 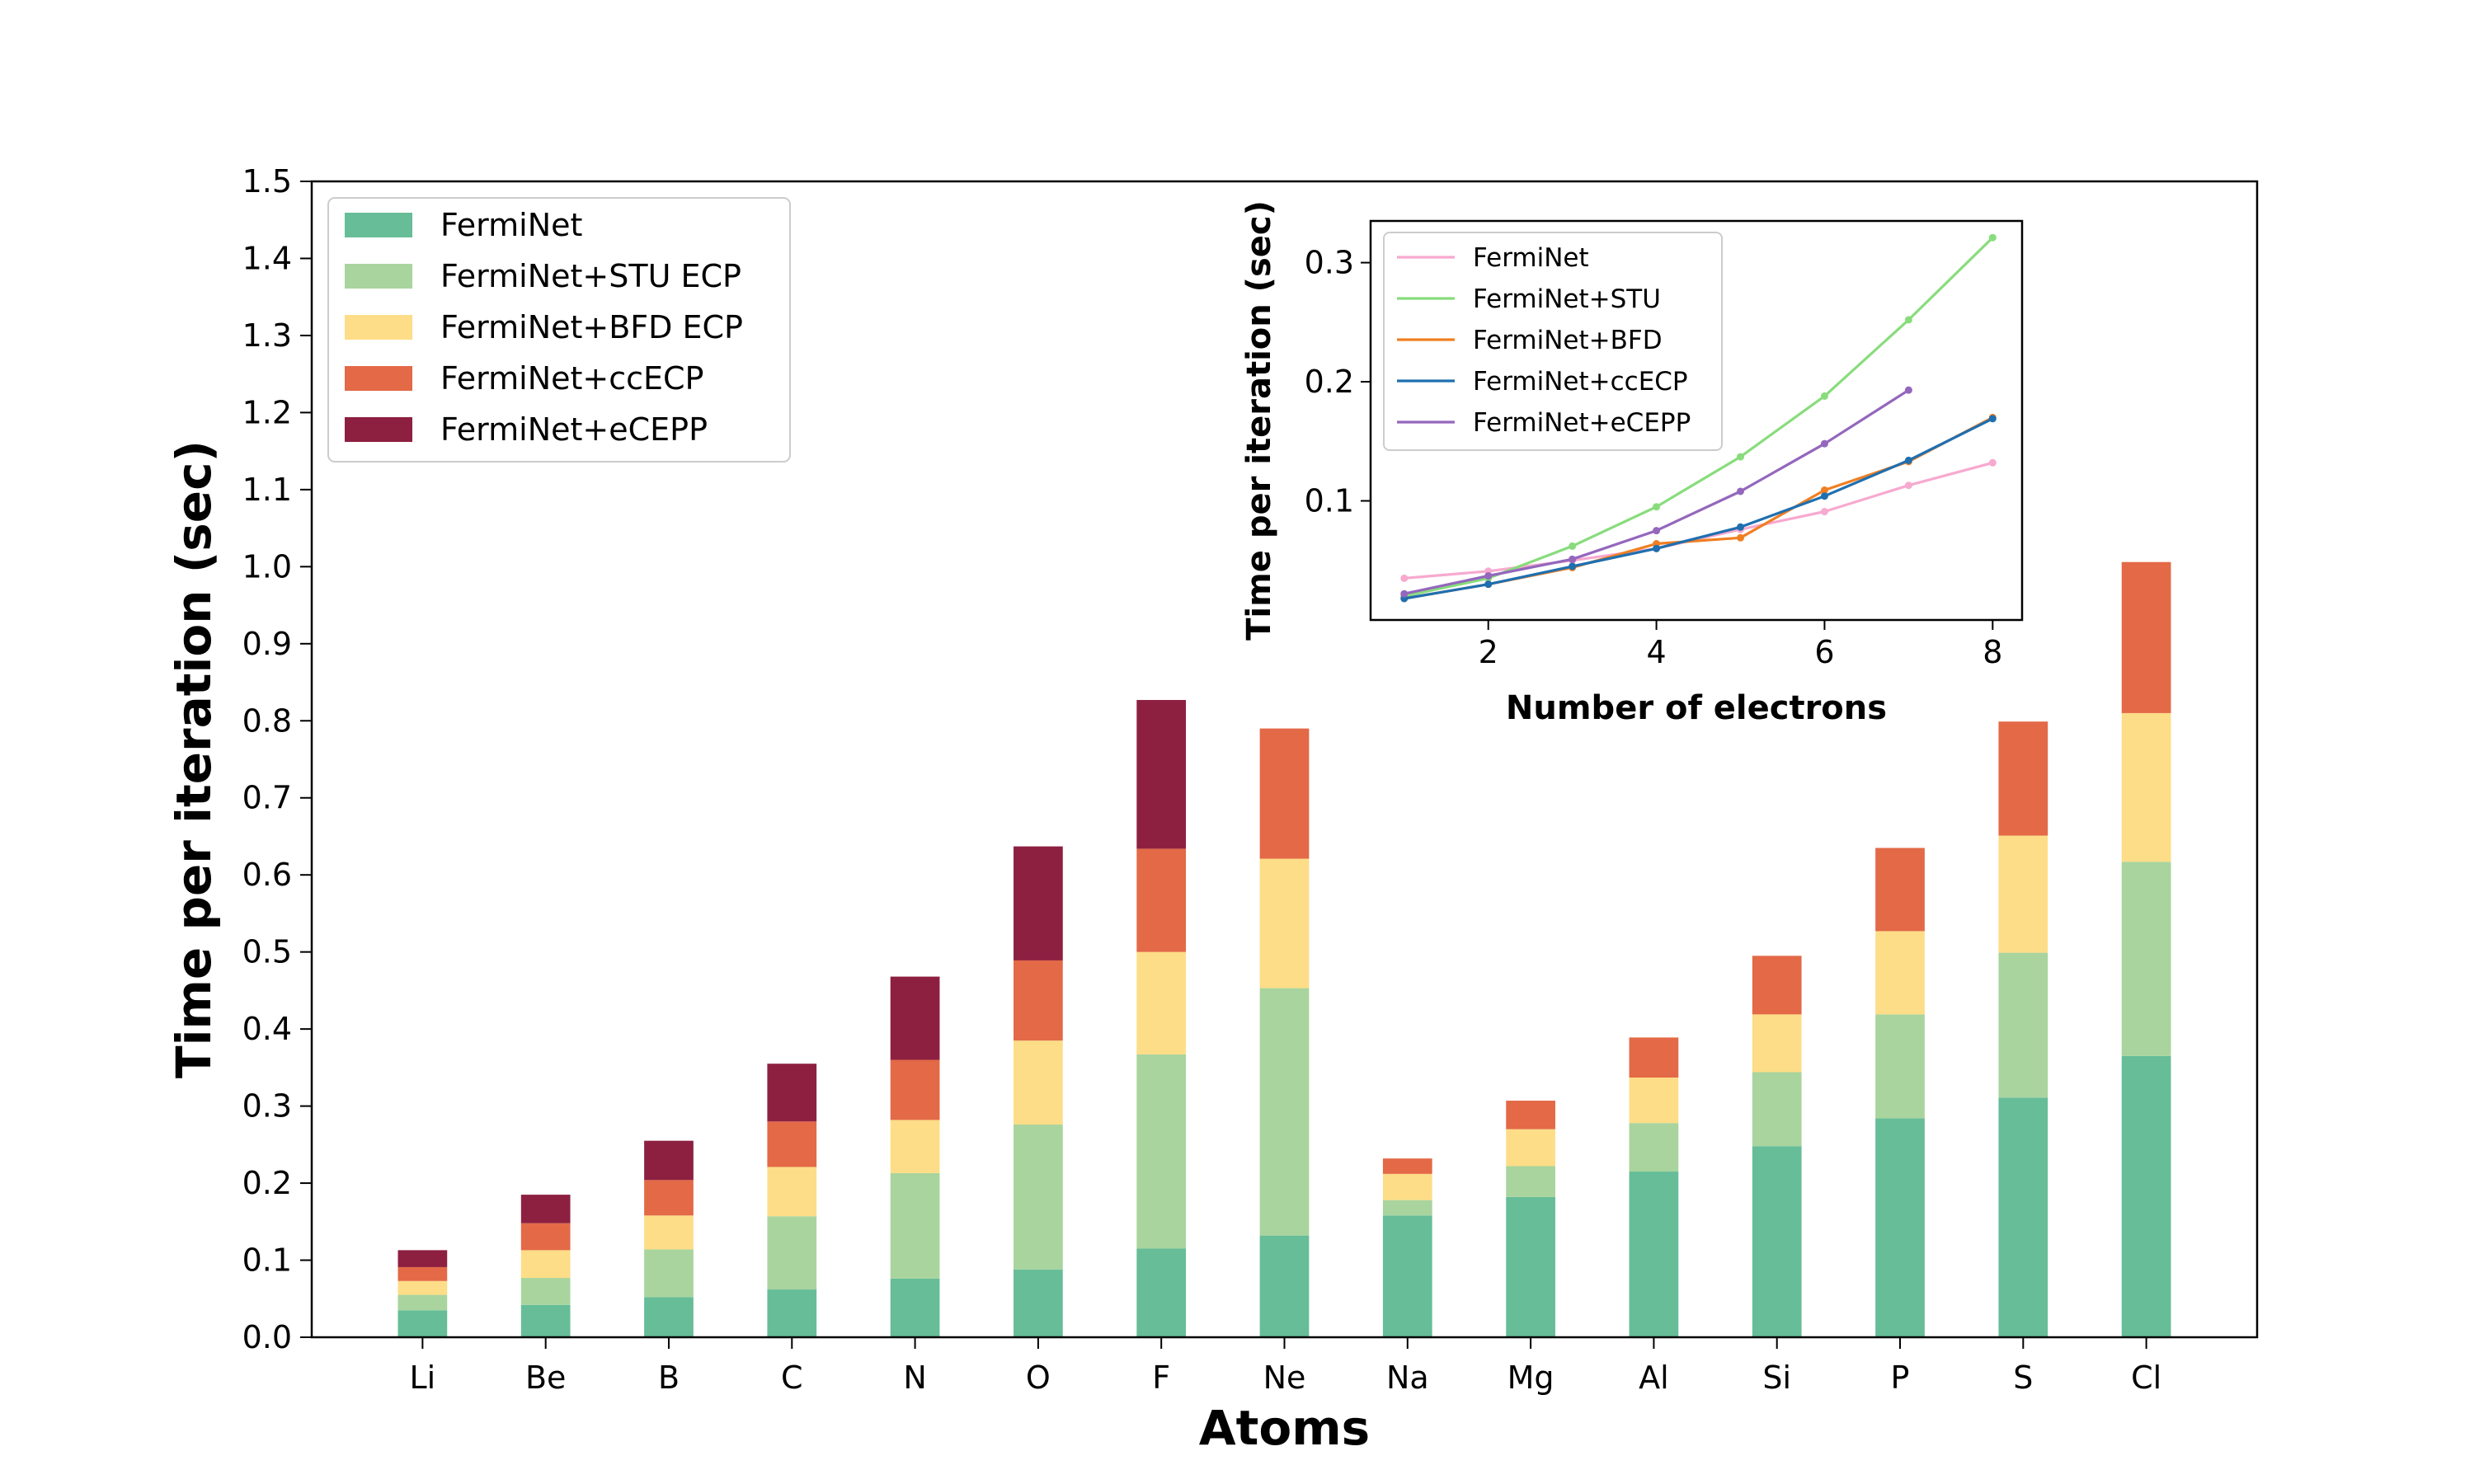 I want to click on y-tick-label: 1.2, so click(x=267, y=412).